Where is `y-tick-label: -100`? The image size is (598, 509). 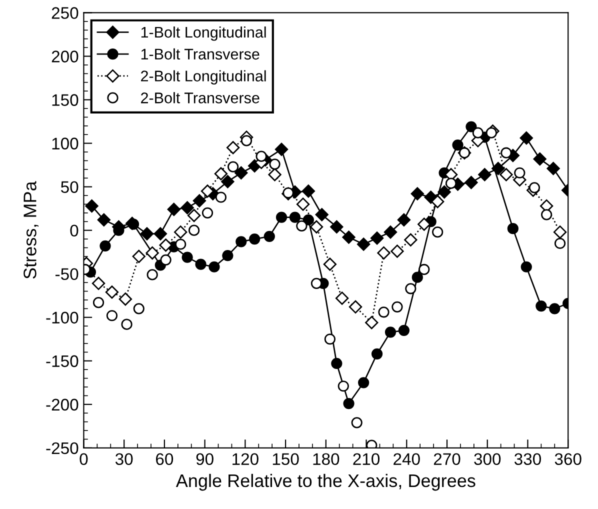 y-tick-label: -100 is located at coordinates (62, 318).